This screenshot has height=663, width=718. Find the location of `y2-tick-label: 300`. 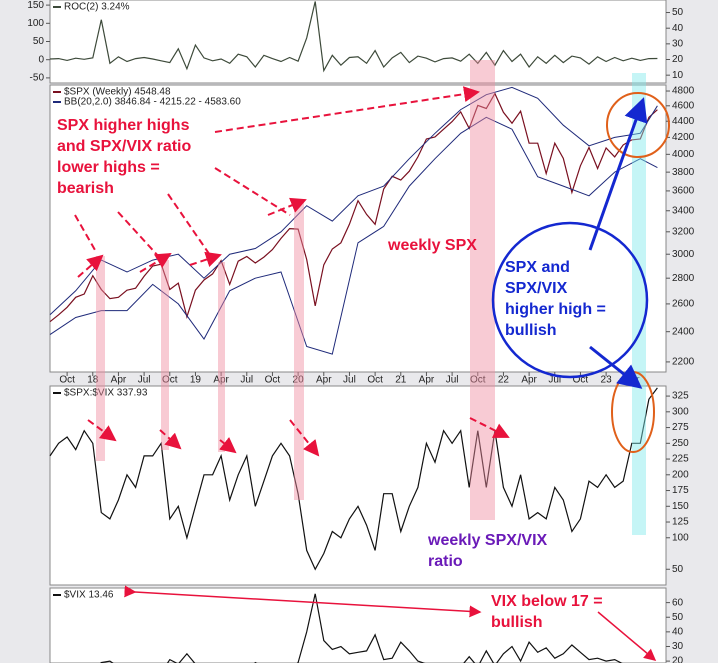

y2-tick-label: 300 is located at coordinates (680, 411).